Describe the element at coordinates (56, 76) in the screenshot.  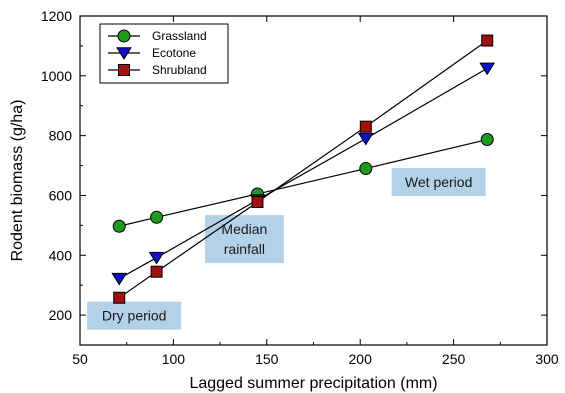
I see `y-tick-label: 1000` at that location.